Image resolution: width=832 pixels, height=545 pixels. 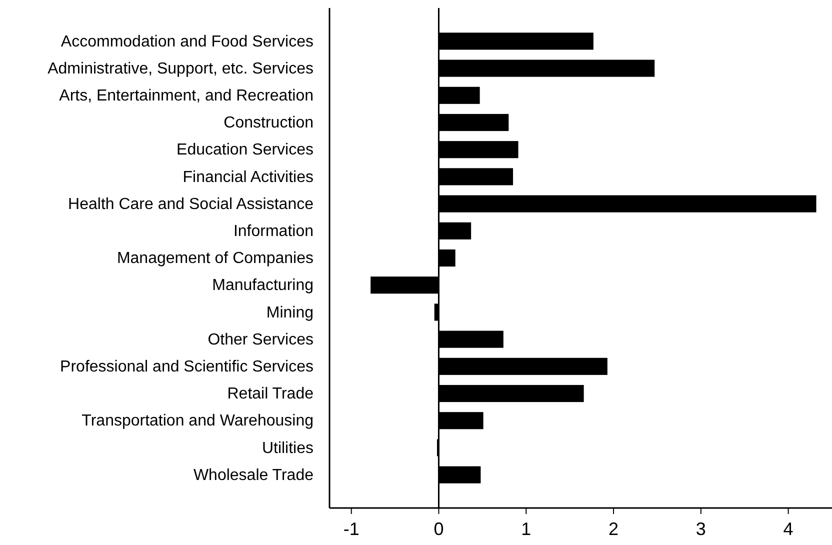 What do you see at coordinates (191, 204) in the screenshot?
I see `y-tick-label: Health Care and Social Assistance` at bounding box center [191, 204].